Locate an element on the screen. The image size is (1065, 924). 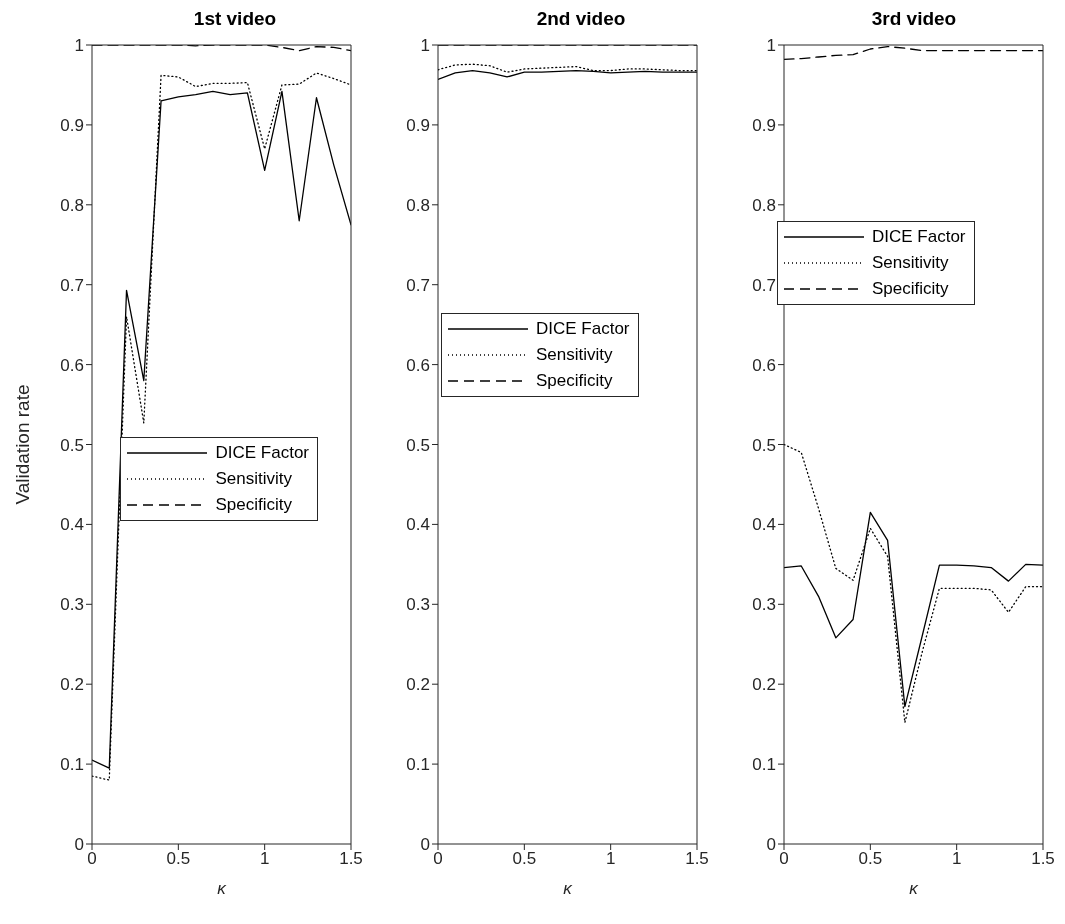
chart-title: 2nd video is located at coordinates (581, 19).